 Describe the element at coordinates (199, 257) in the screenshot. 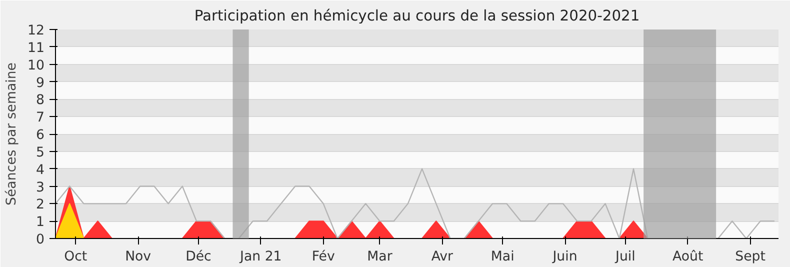

I see `x-tick-label: Déc` at that location.